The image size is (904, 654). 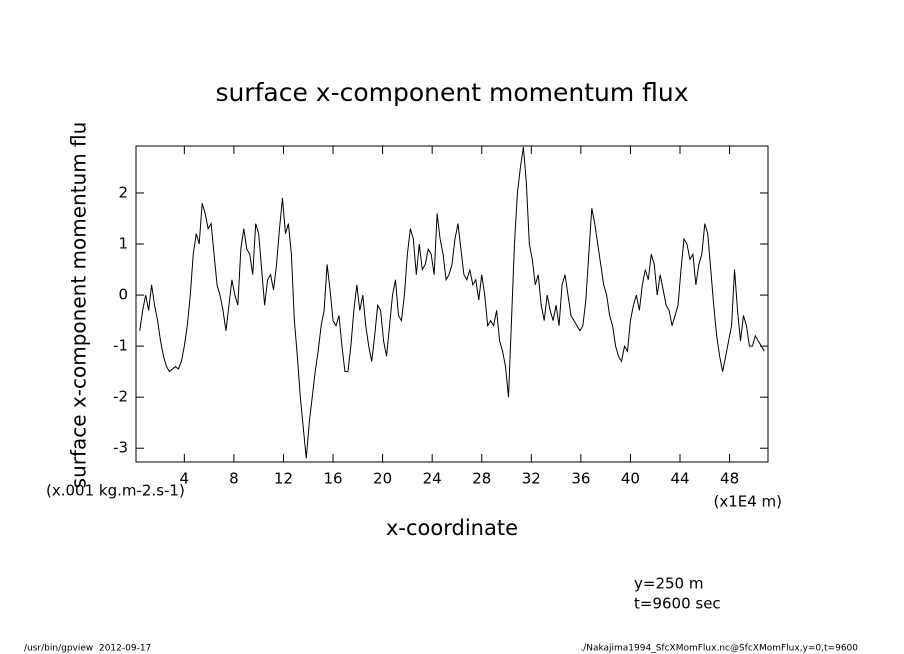 What do you see at coordinates (115, 491) in the screenshot?
I see `y-axis-units: (x.001 kg.m-2.s-1)` at bounding box center [115, 491].